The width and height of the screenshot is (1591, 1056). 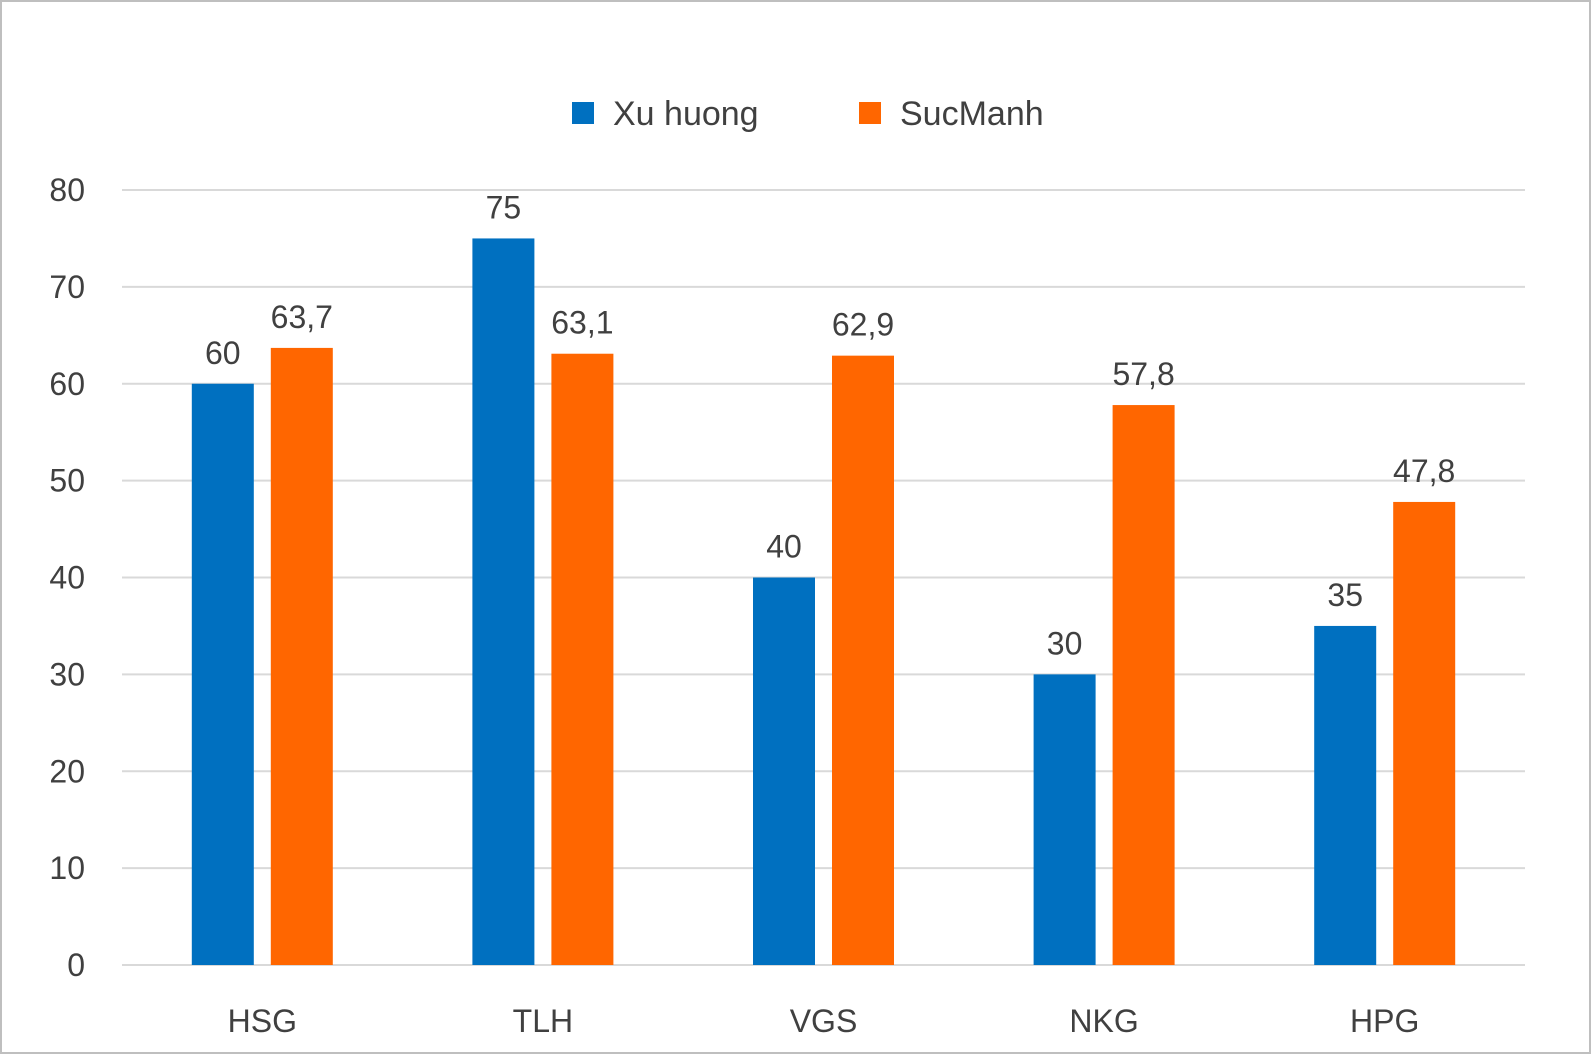 I want to click on bar-sucmanh-tlh, so click(x=582, y=659).